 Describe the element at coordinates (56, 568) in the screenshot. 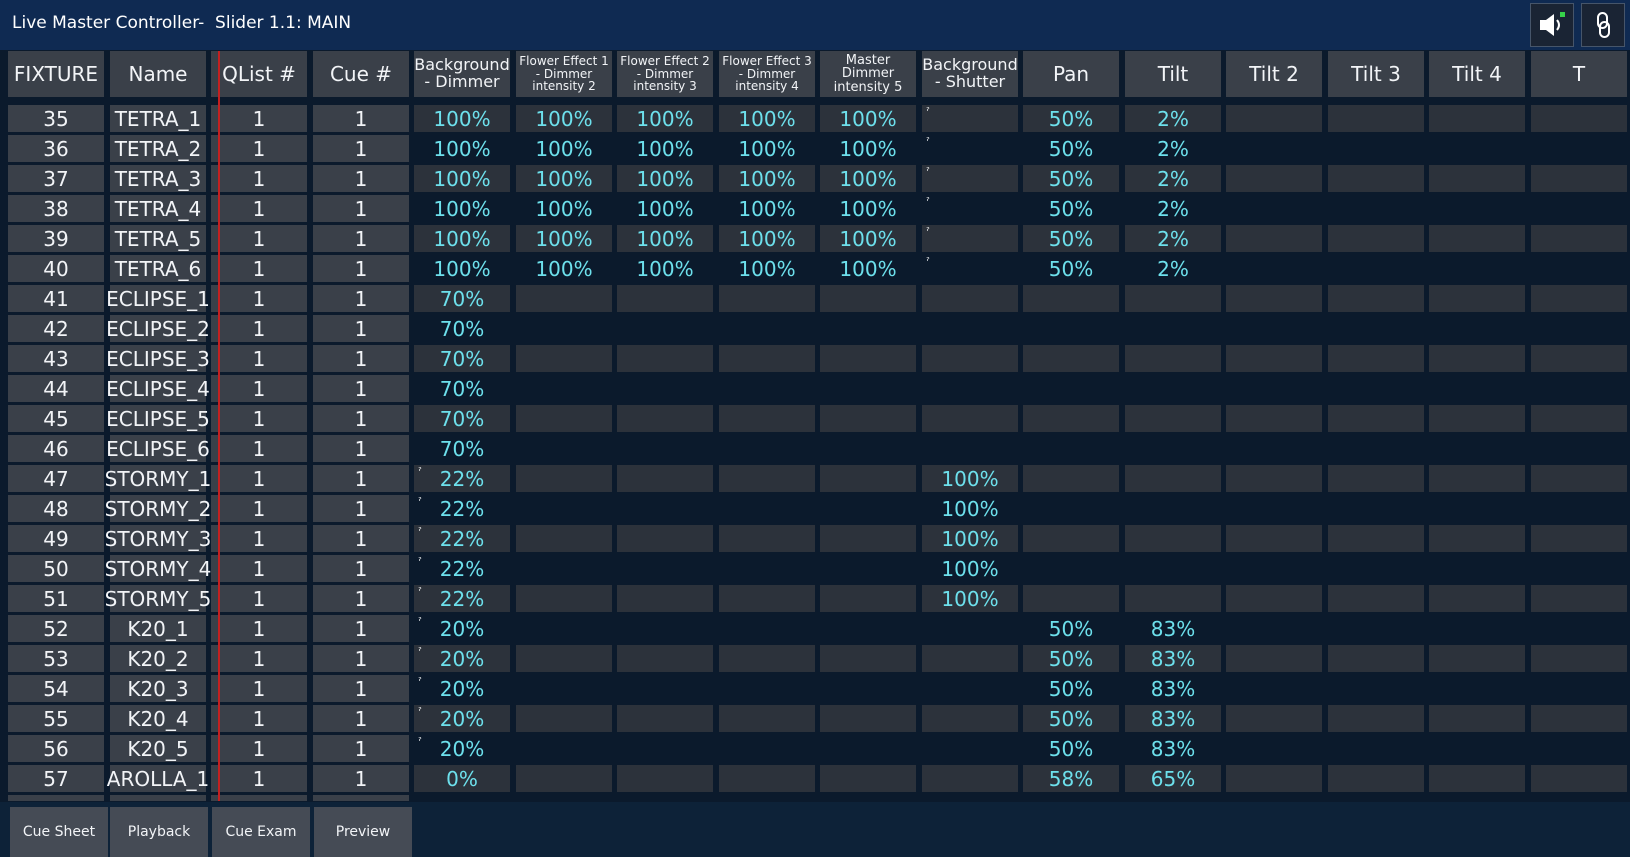

I see `cell-fixture: 50` at that location.